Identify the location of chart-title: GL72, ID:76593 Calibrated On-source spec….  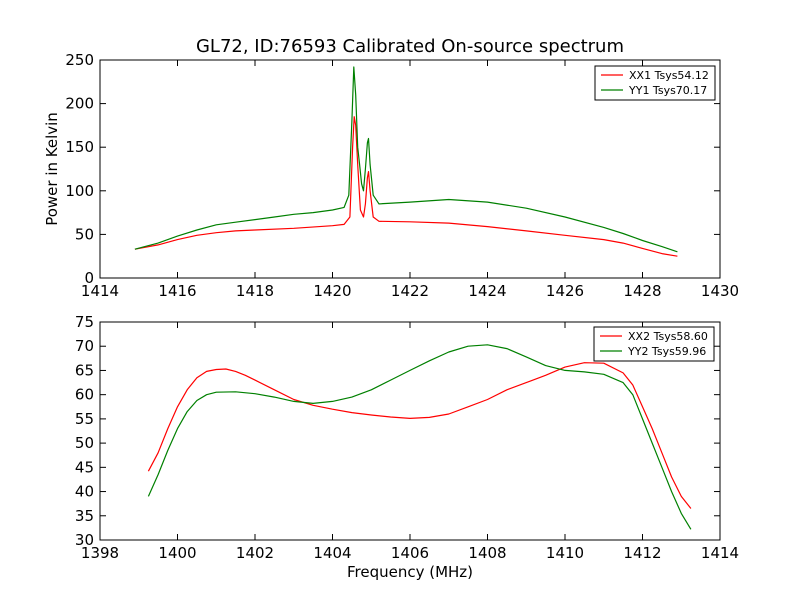
(410, 46).